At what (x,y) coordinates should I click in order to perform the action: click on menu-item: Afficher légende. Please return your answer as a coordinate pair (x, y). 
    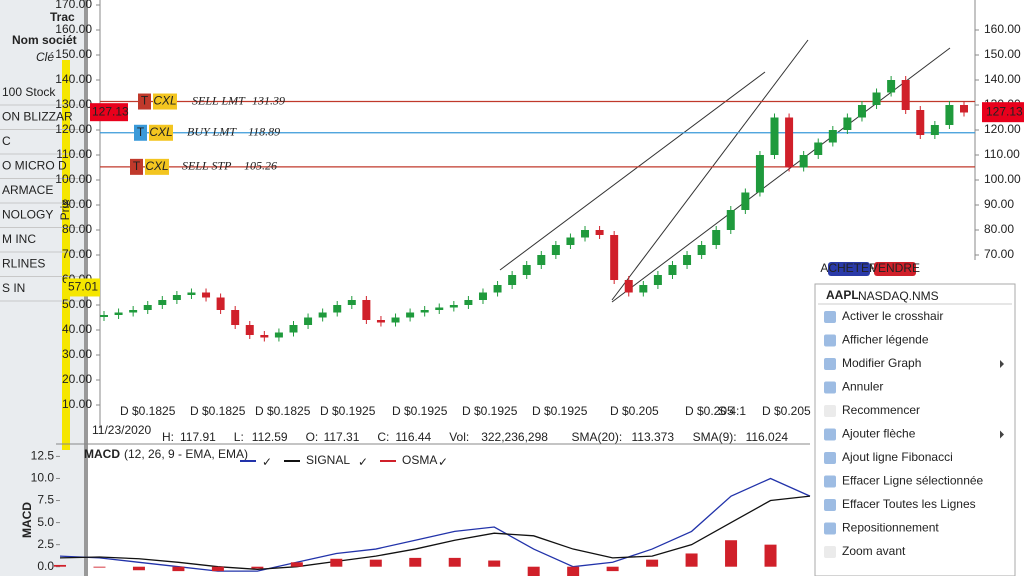
    Looking at the image, I should click on (885, 340).